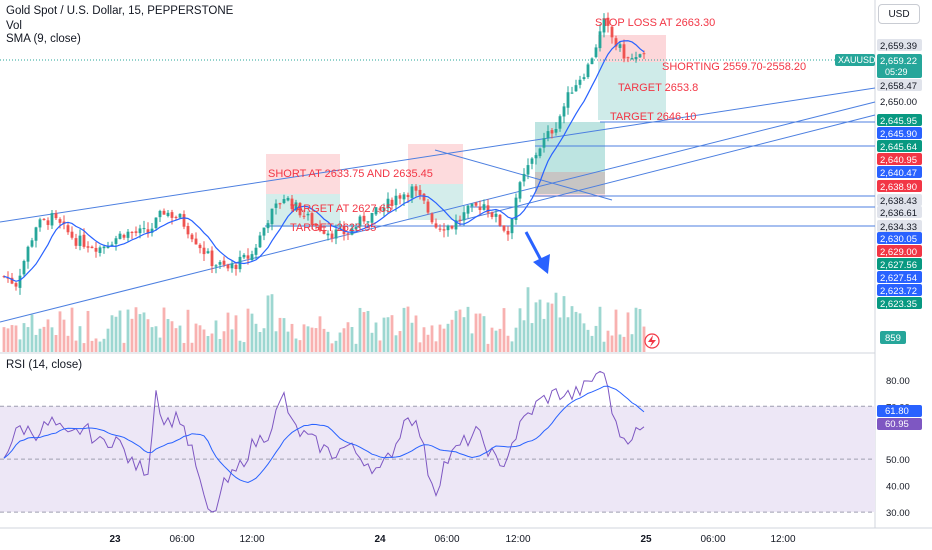 This screenshot has height=550, width=932. What do you see at coordinates (181, 539) in the screenshot?
I see `time-axis-label: 06:00` at bounding box center [181, 539].